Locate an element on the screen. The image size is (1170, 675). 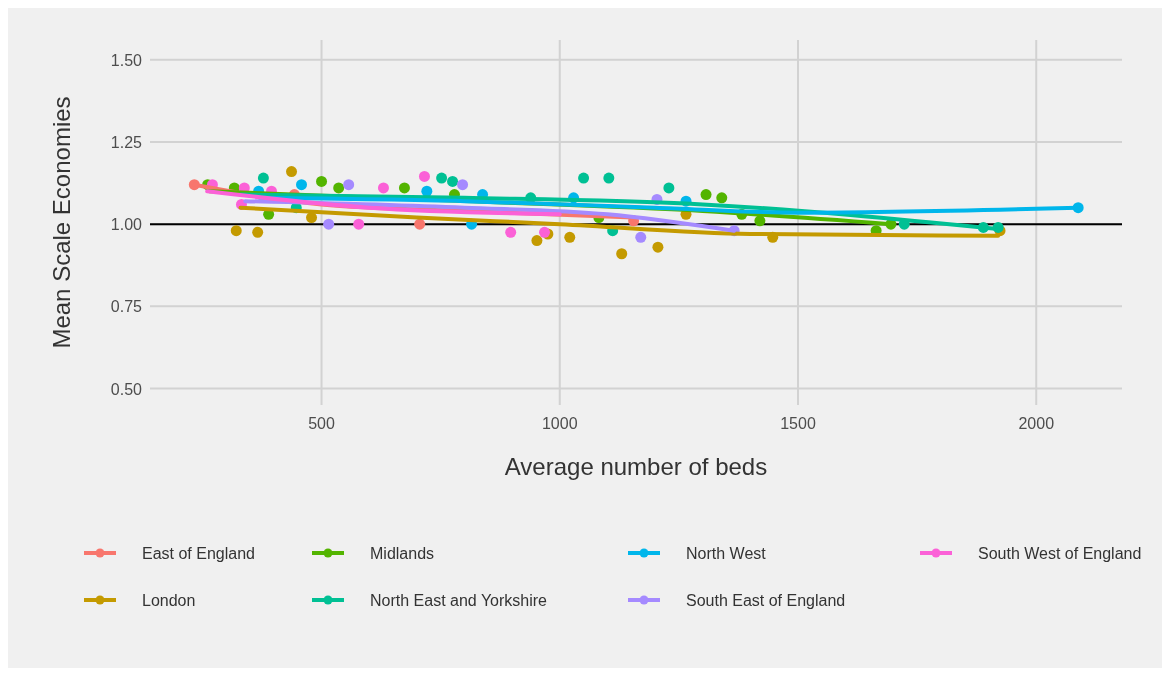
y-tick-label: 1.50 is located at coordinates (126, 60).